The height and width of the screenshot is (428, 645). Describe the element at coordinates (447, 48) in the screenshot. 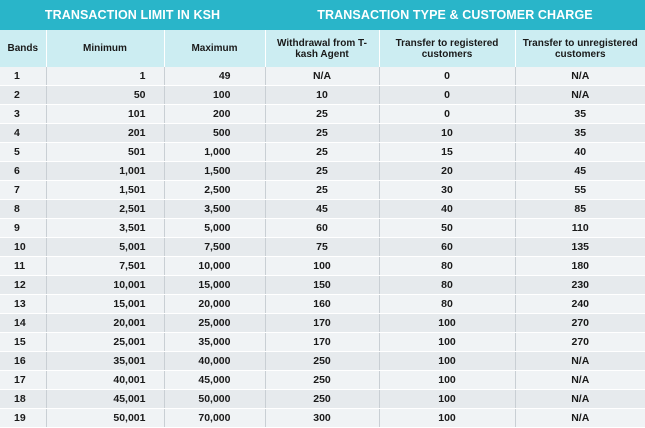

I see `column-header-transfer-registered: Transfer to registered customers` at that location.